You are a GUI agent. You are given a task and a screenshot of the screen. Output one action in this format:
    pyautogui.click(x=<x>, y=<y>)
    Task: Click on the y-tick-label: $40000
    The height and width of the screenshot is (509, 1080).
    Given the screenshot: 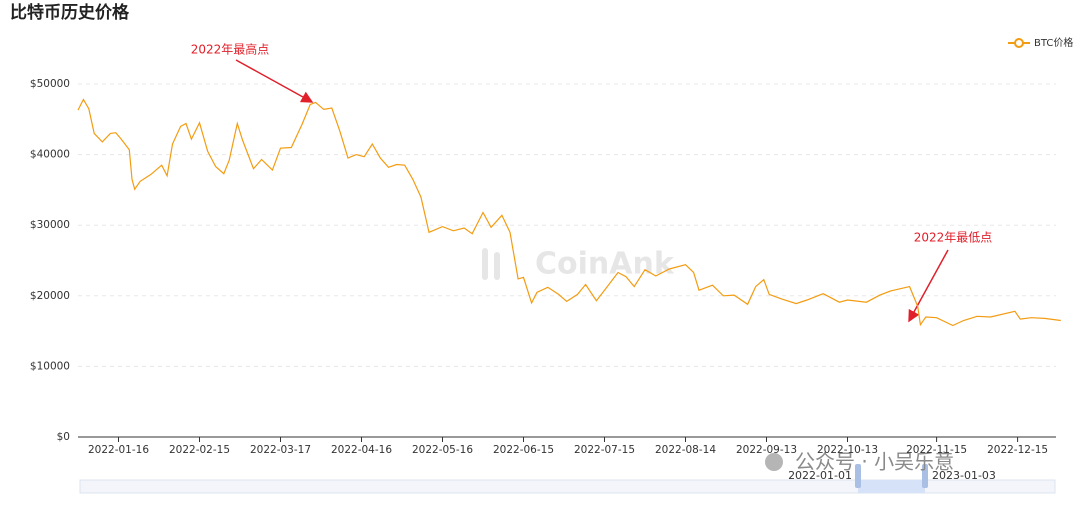 What is the action you would take?
    pyautogui.click(x=50, y=155)
    